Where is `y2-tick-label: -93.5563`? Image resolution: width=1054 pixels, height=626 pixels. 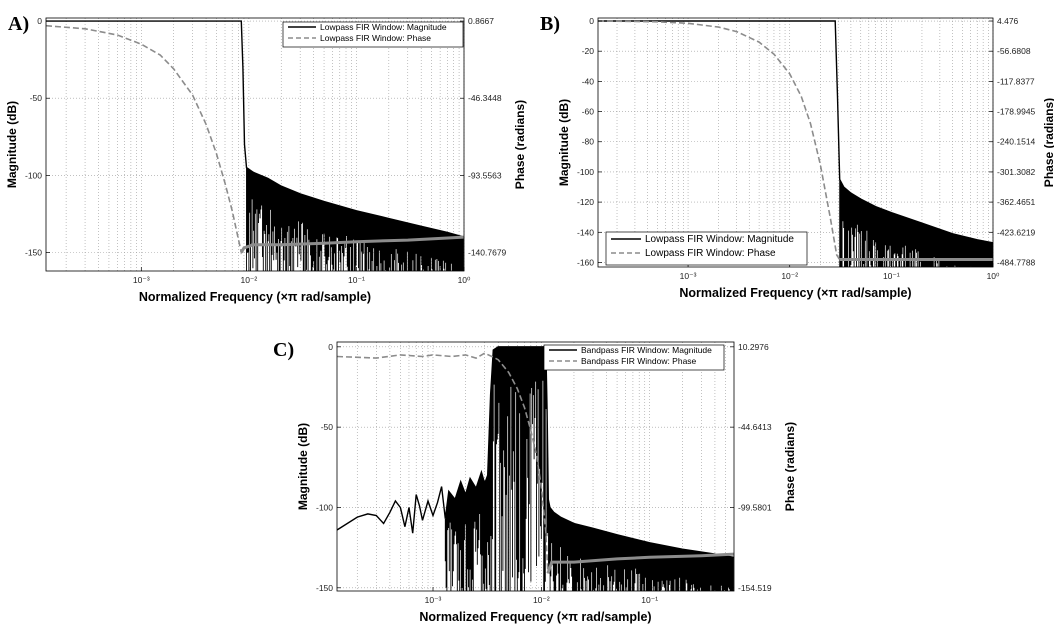
y2-tick-label: -93.5563 is located at coordinates (485, 175).